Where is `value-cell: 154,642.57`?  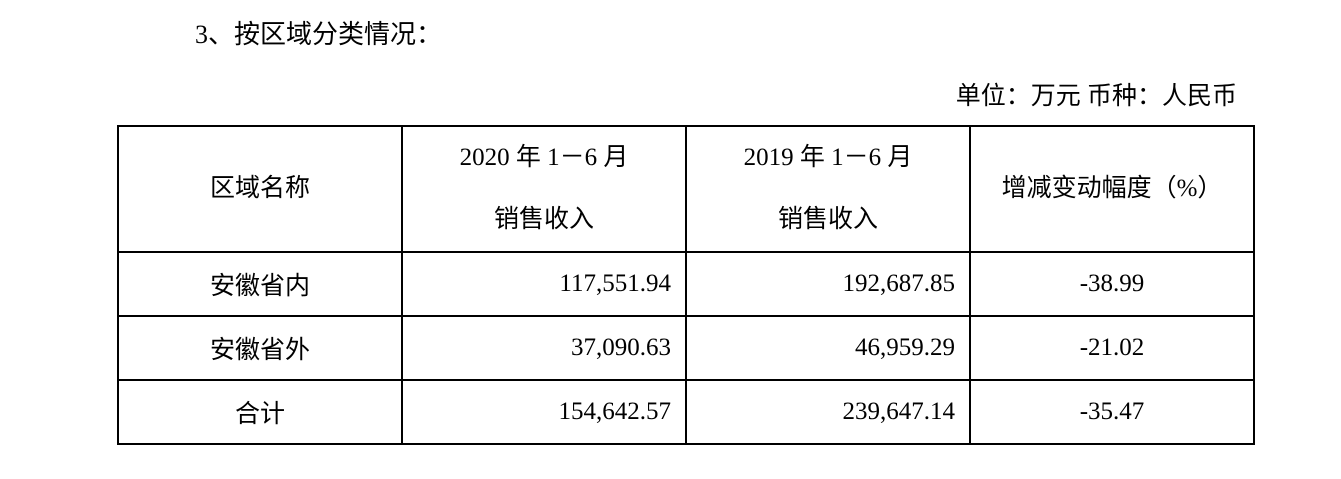 value-cell: 154,642.57 is located at coordinates (544, 412).